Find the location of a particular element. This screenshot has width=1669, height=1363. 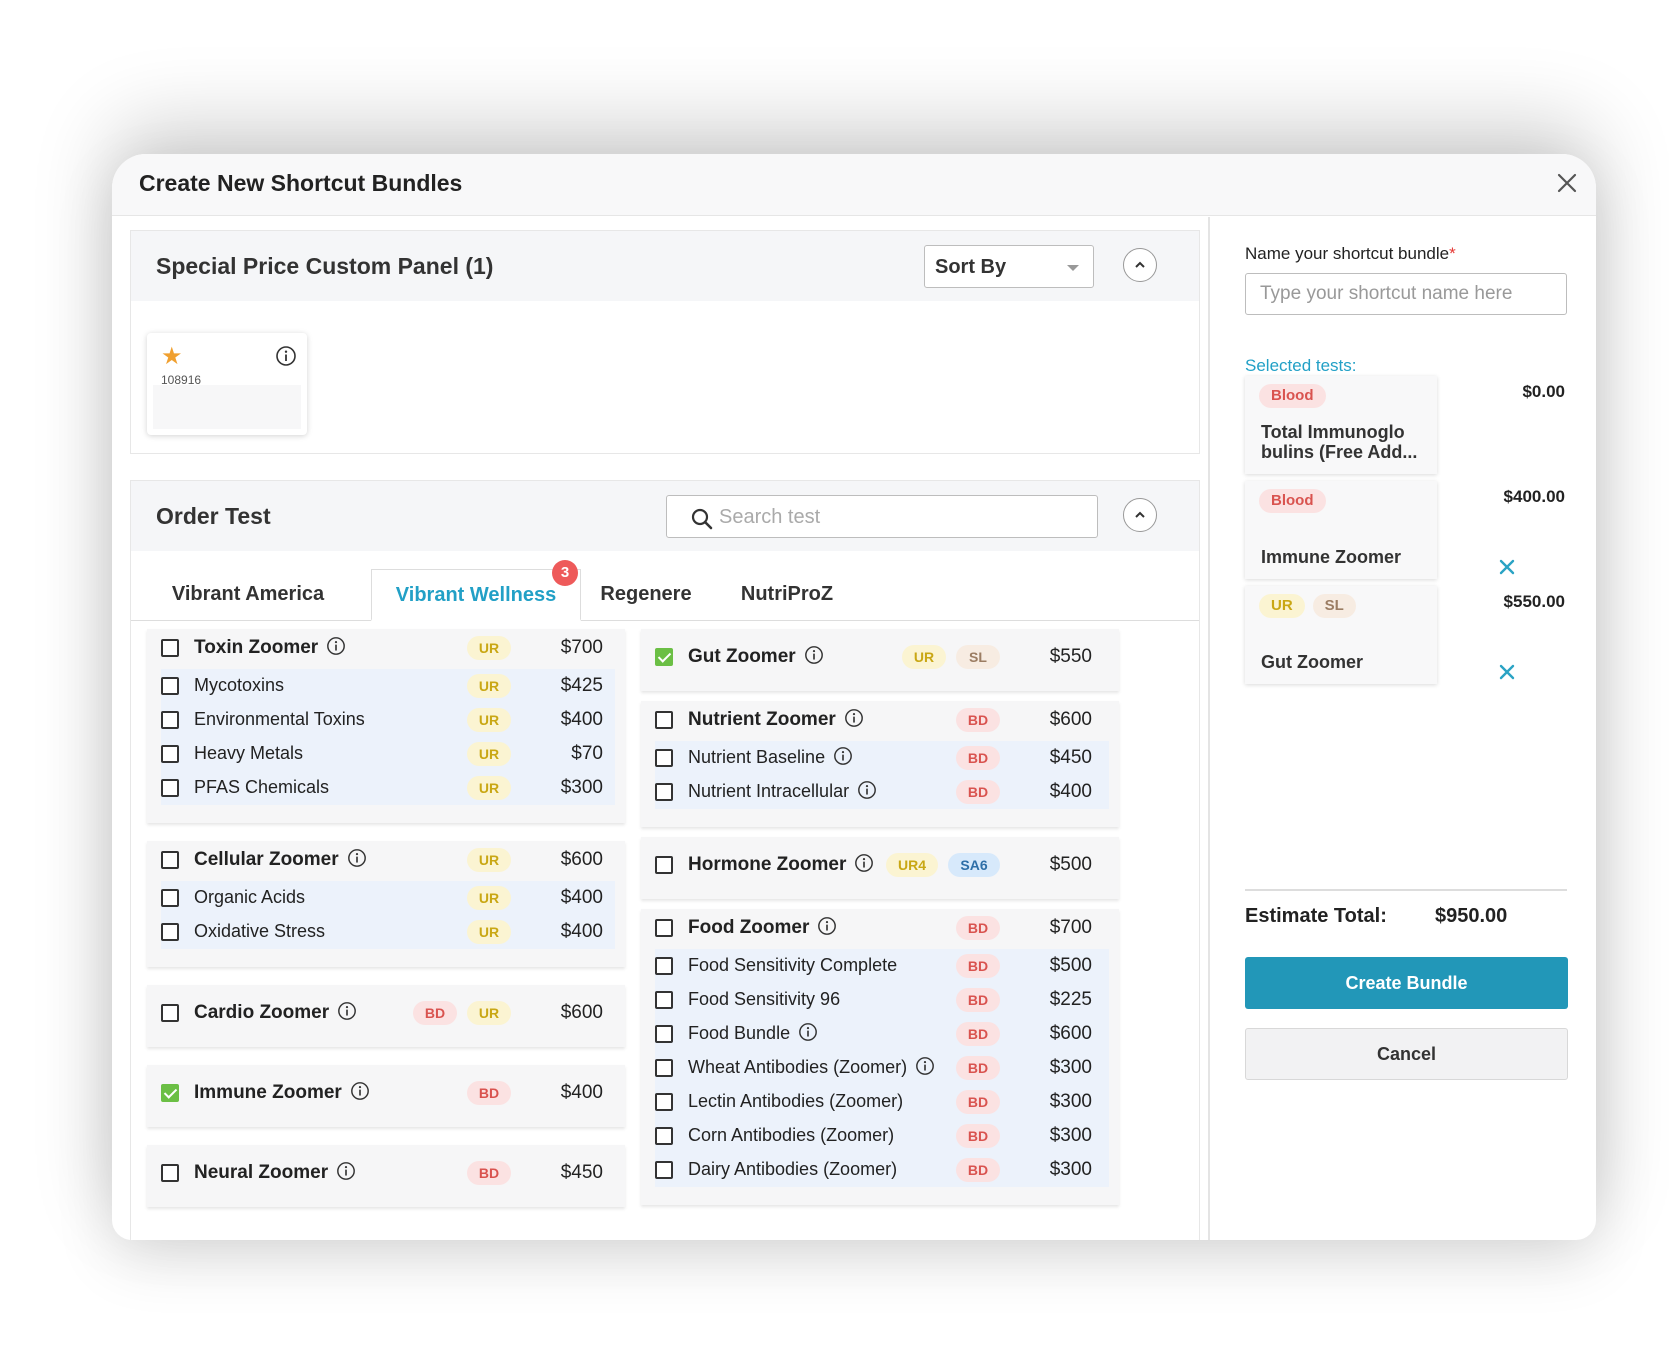

test-name: Nutrient Zoomer is located at coordinates (776, 720).